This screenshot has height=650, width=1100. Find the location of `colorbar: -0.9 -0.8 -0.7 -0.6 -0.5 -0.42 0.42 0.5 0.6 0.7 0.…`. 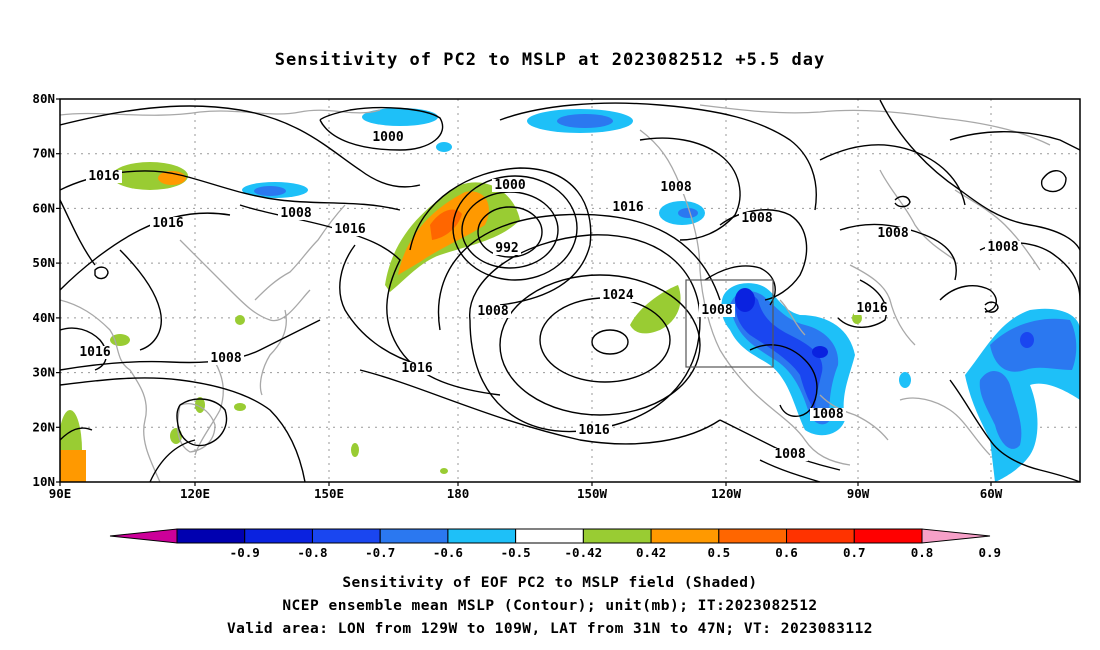

colorbar: -0.9 -0.8 -0.7 -0.6 -0.5 -0.42 0.42 0.5 0.6 0.7 0.… is located at coordinates (555, 544).